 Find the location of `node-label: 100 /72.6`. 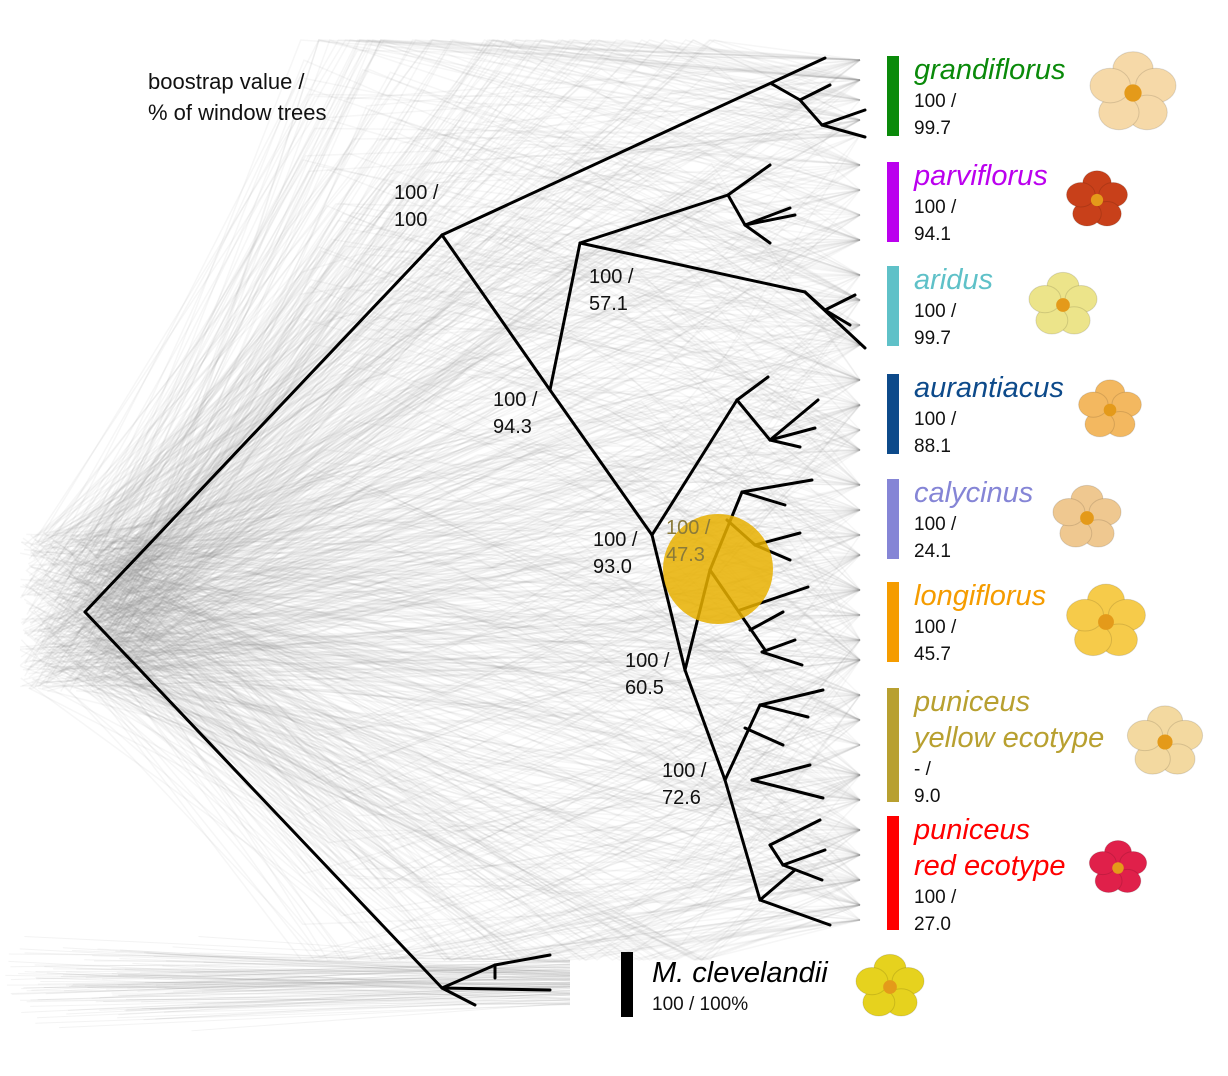

node-label: 100 /72.6 is located at coordinates (684, 784).